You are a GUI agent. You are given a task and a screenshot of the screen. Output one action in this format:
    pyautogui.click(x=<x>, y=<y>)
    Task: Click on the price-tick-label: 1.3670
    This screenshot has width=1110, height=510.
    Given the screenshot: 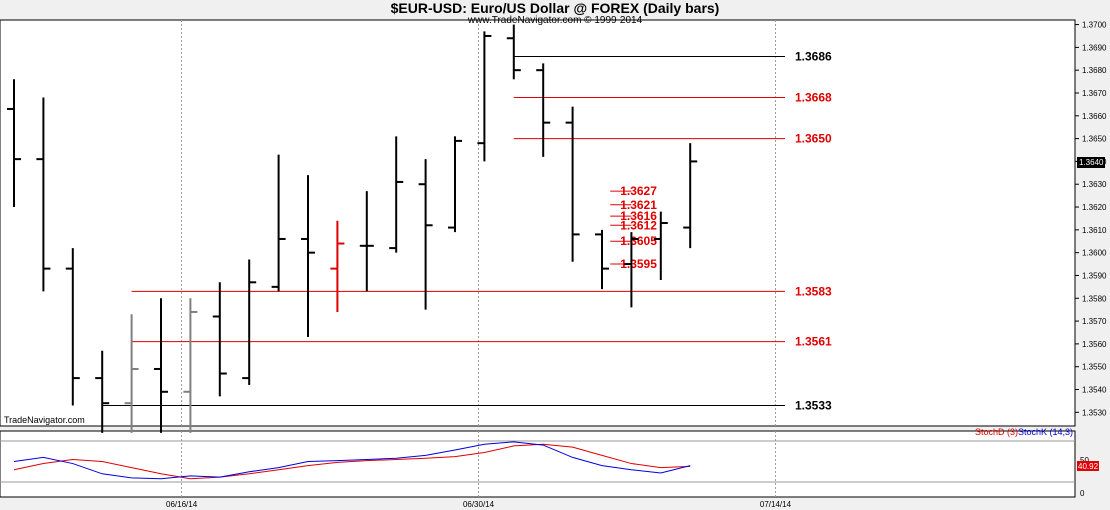 What is the action you would take?
    pyautogui.click(x=1094, y=93)
    